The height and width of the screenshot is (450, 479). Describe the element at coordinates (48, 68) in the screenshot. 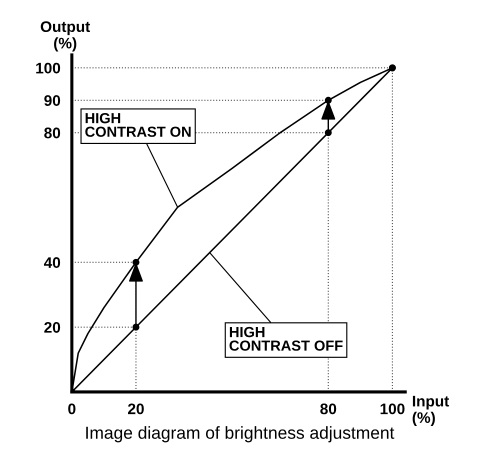

I see `y-tick-label: 100` at that location.